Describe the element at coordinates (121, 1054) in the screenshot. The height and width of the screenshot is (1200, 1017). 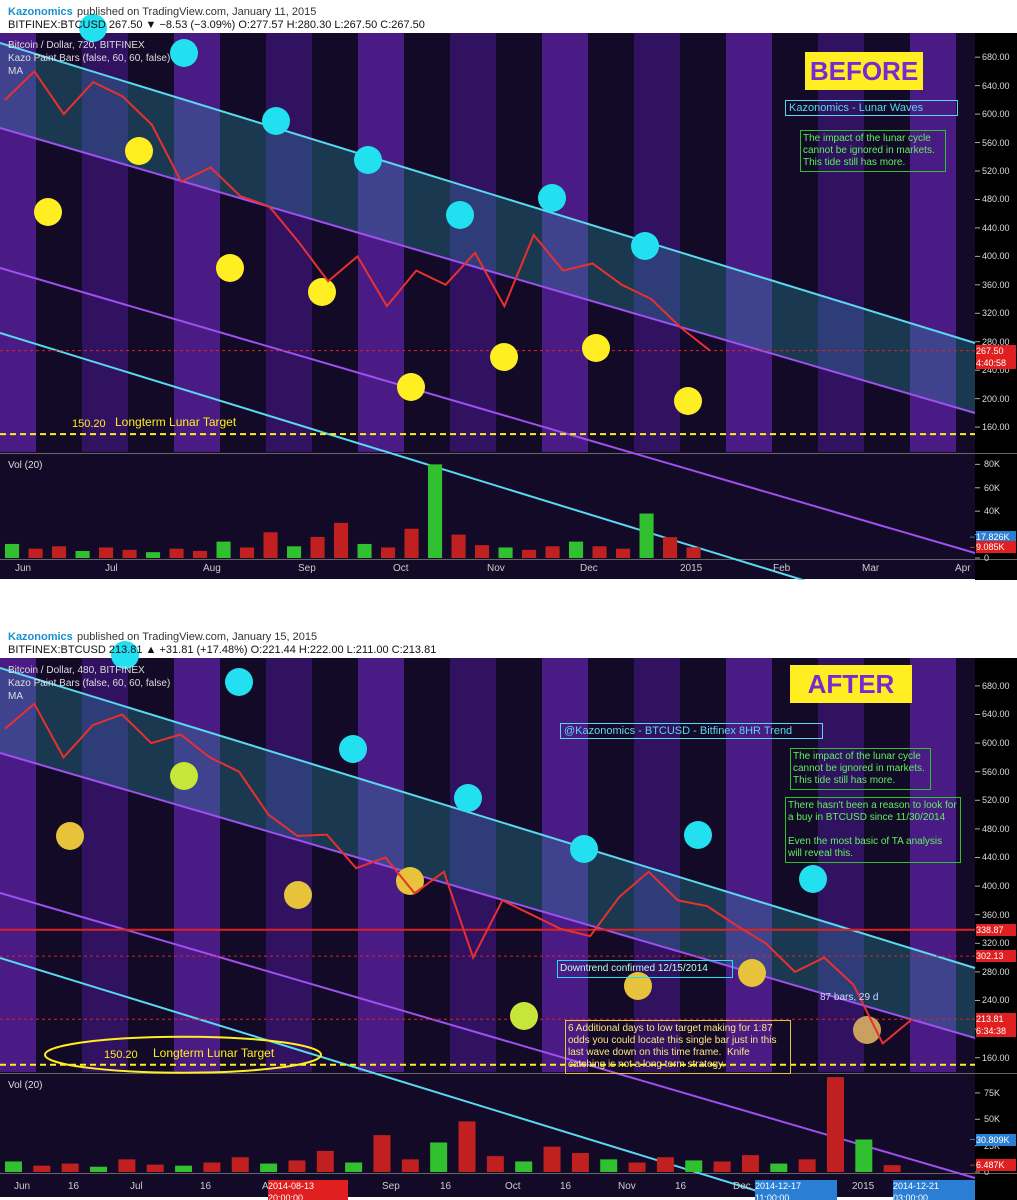
I see `target-value: 150.20` at that location.